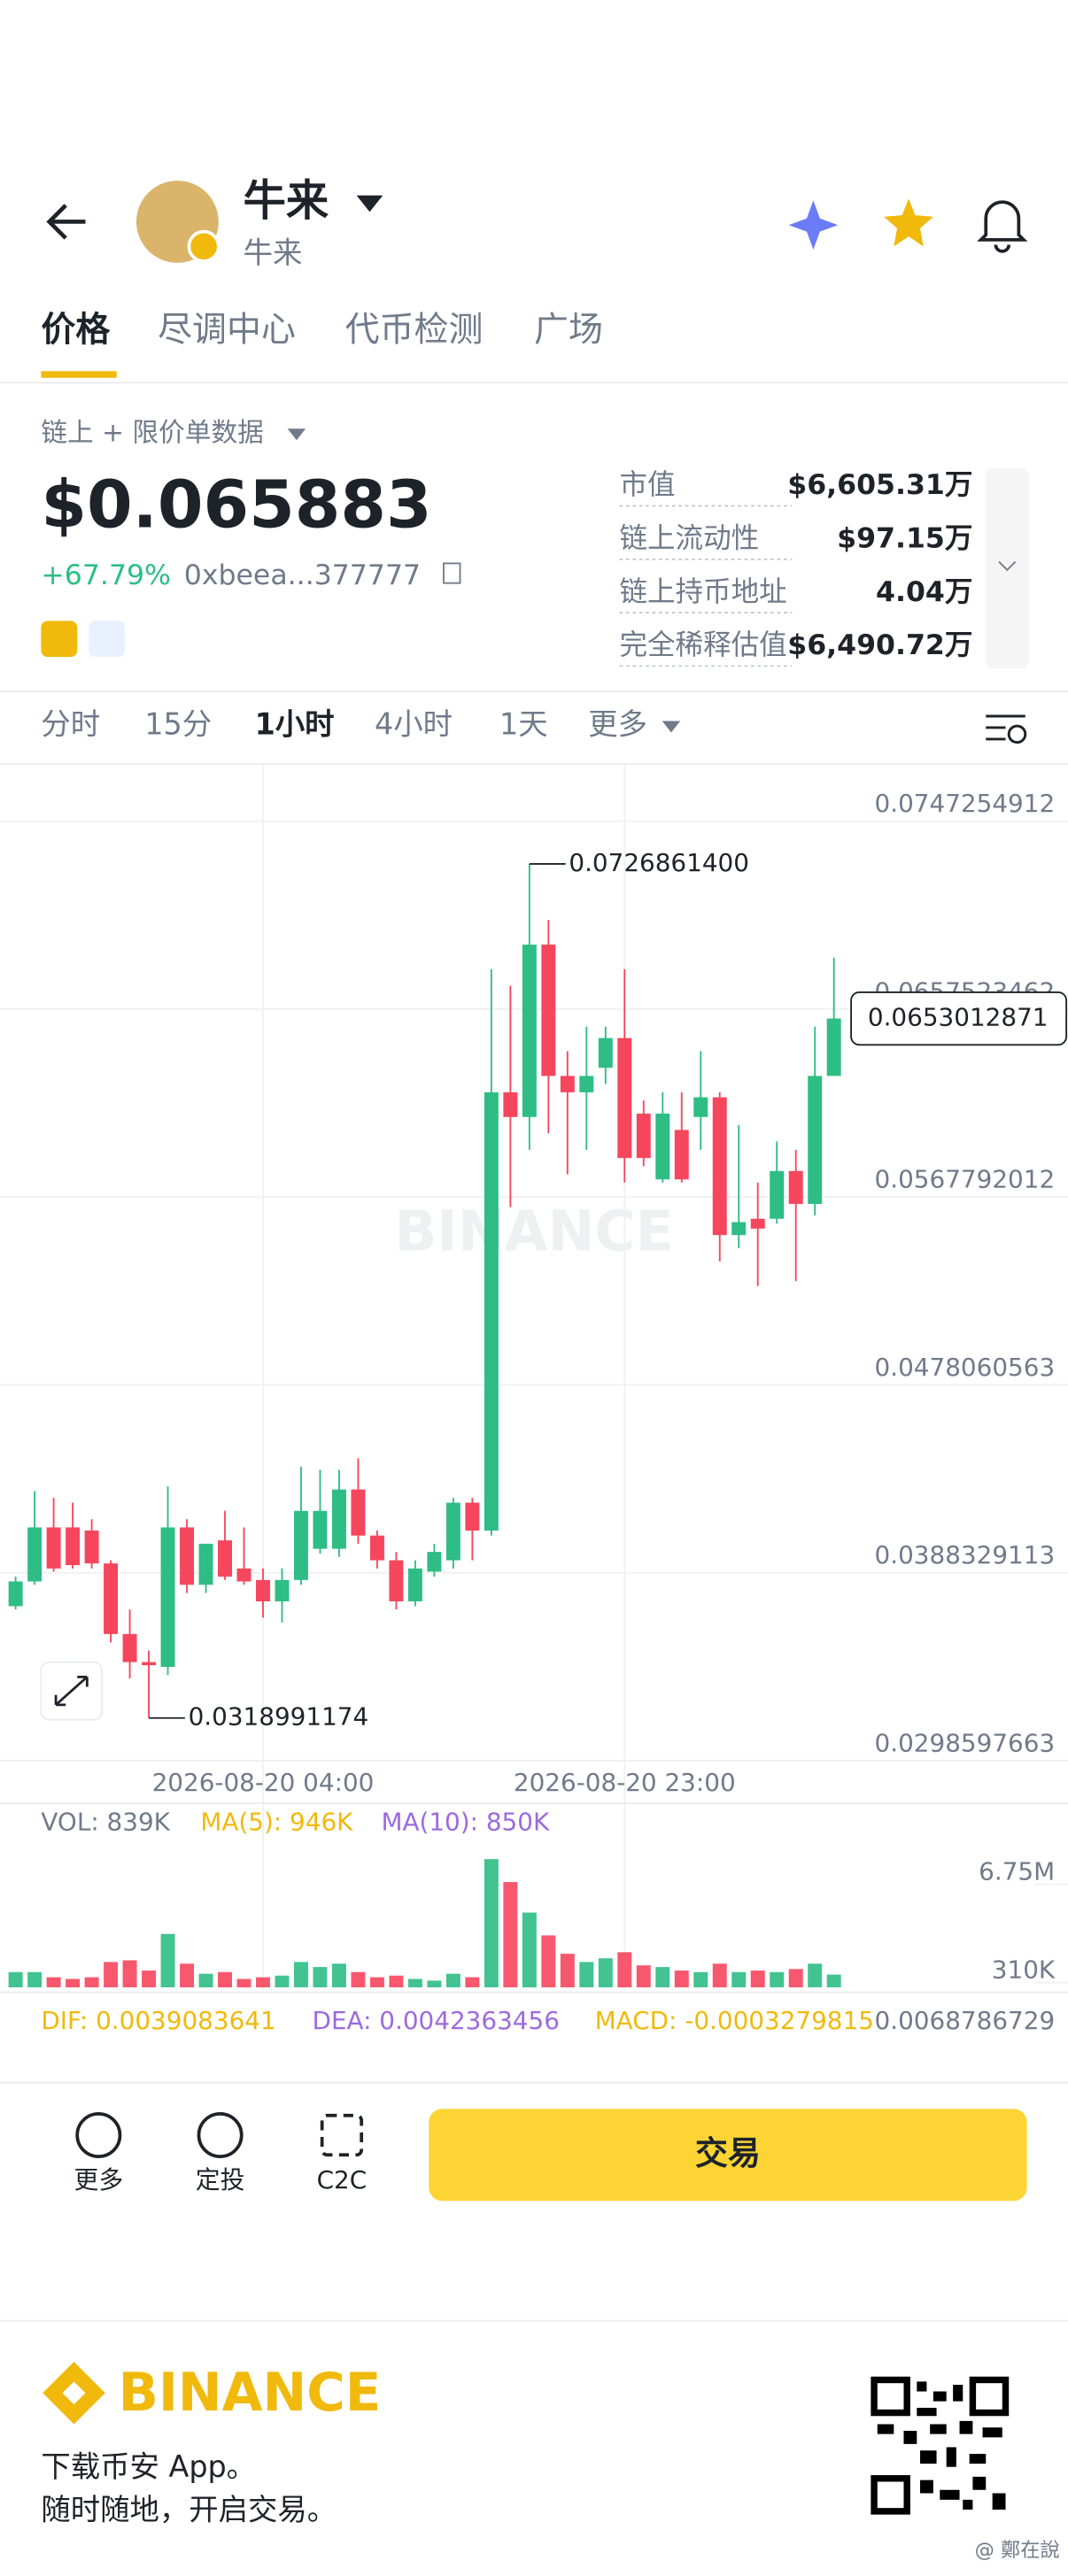  Describe the element at coordinates (286, 201) in the screenshot. I see `token-name: 牛来` at that location.